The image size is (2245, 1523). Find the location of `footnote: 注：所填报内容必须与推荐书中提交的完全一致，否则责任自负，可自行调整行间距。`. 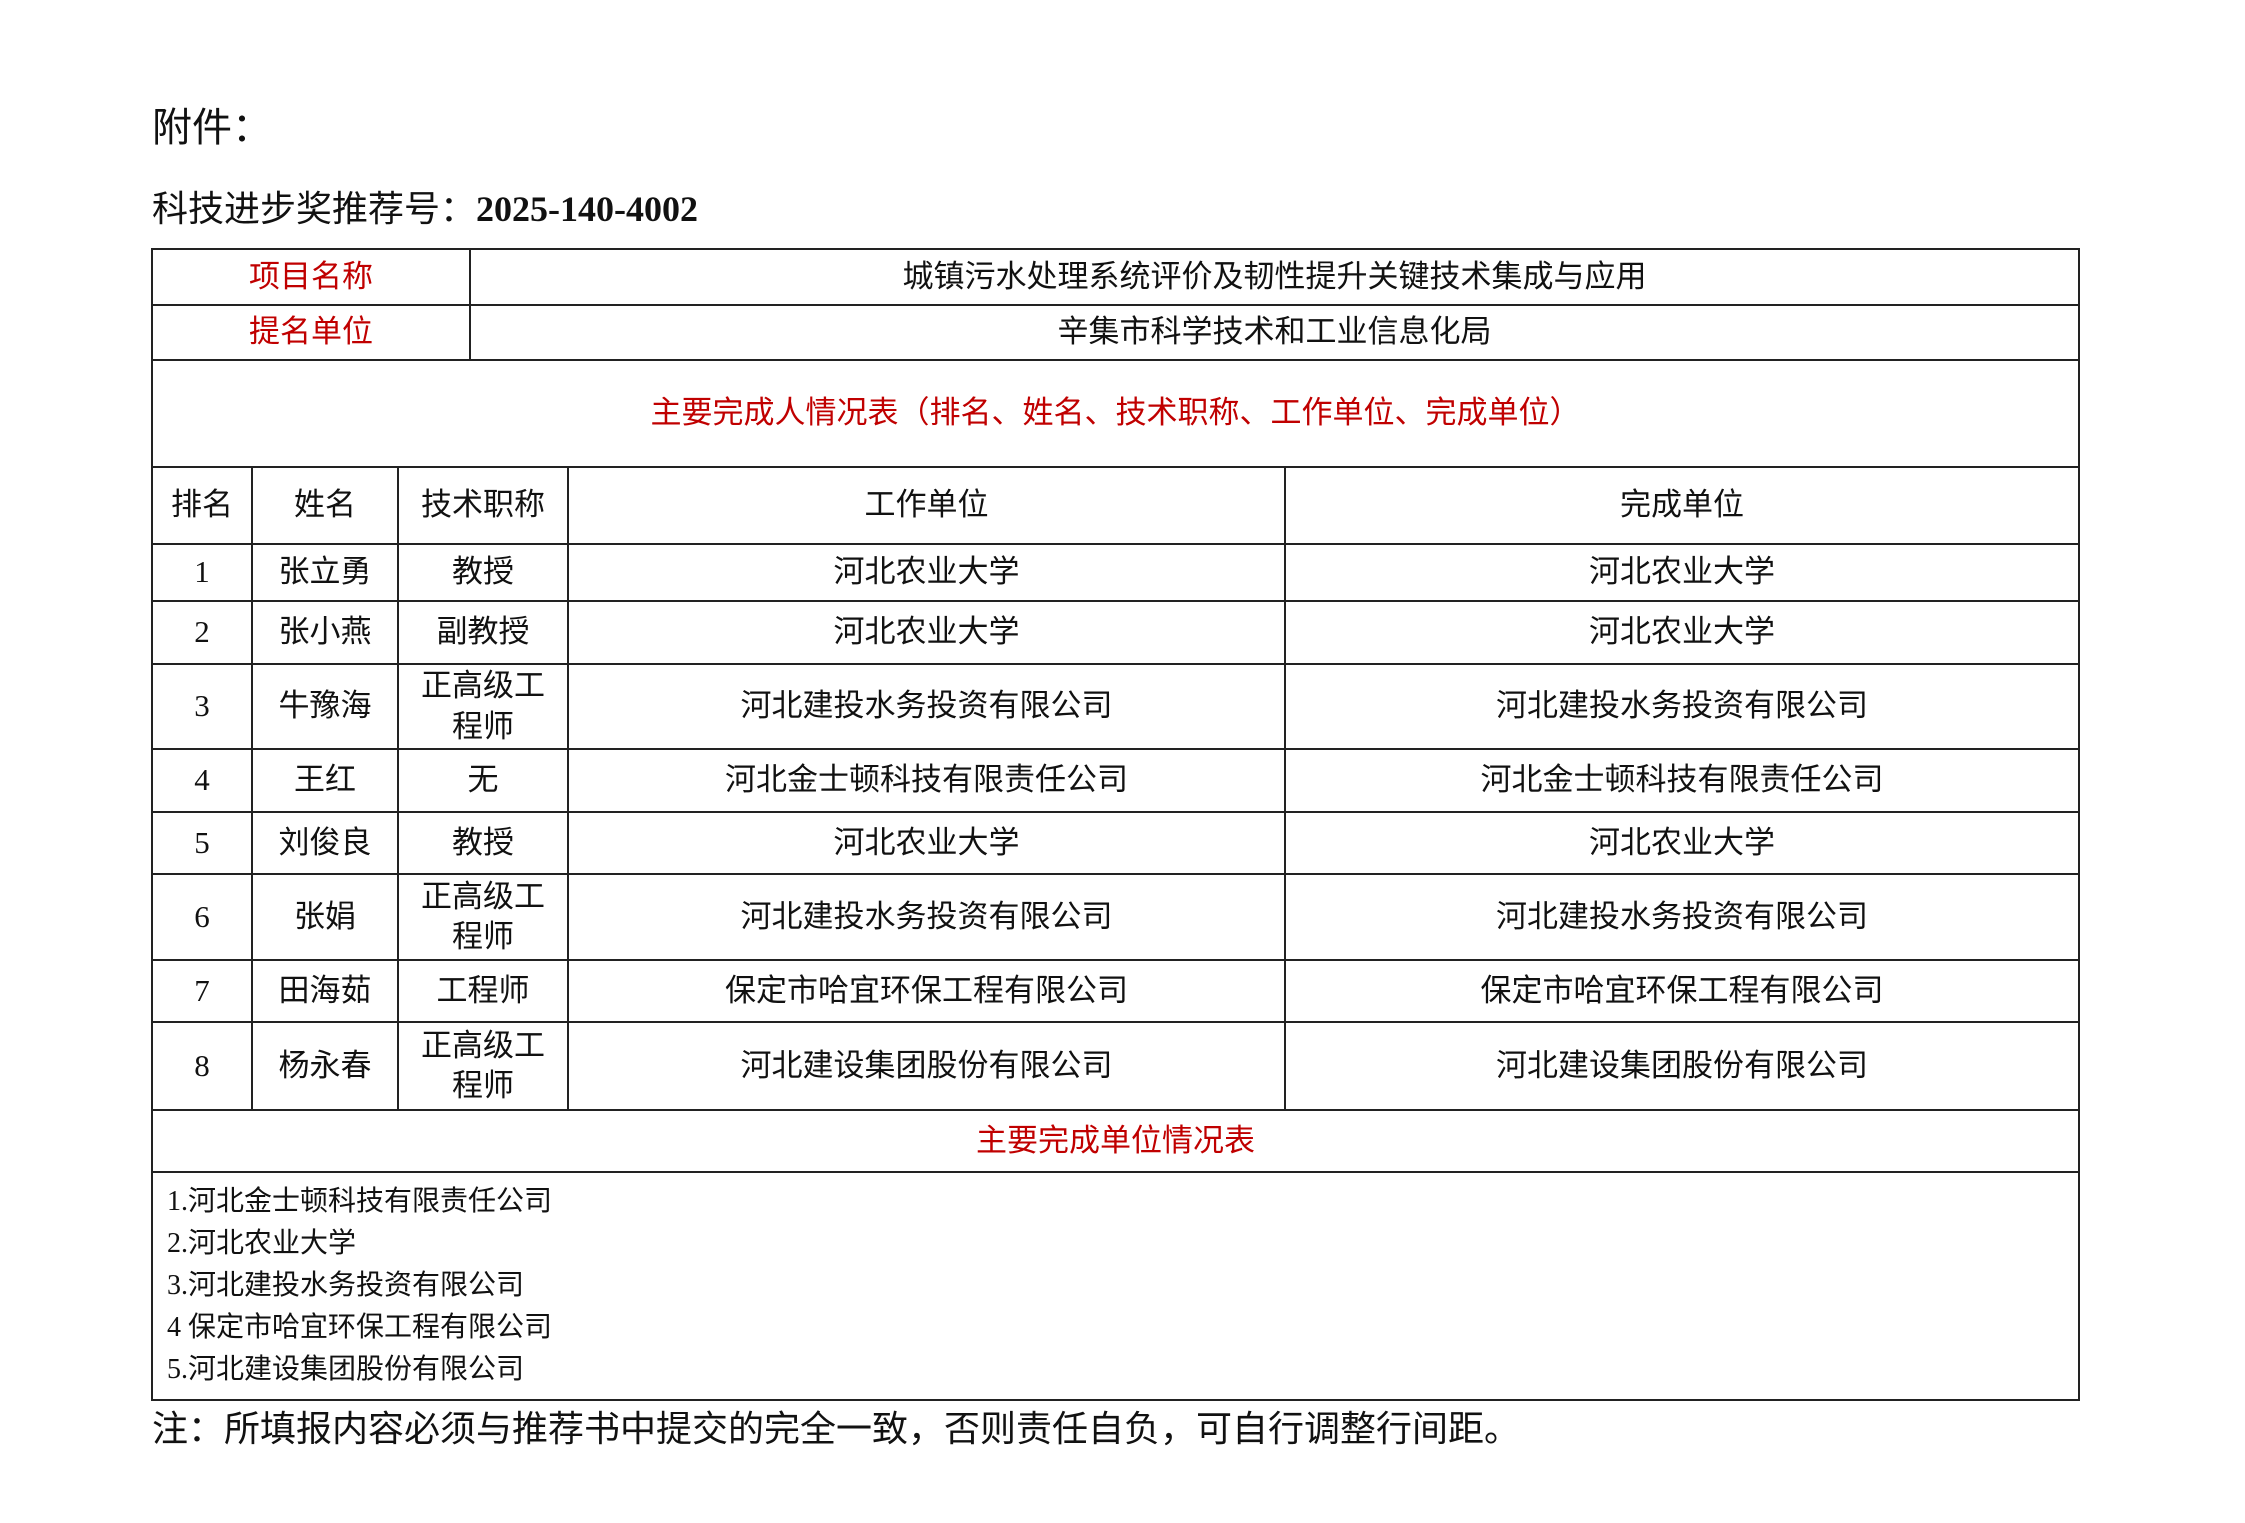

footnote: 注：所填报内容必须与推荐书中提交的完全一致，否则责任自负，可自行调整行间距。 is located at coordinates (836, 1429).